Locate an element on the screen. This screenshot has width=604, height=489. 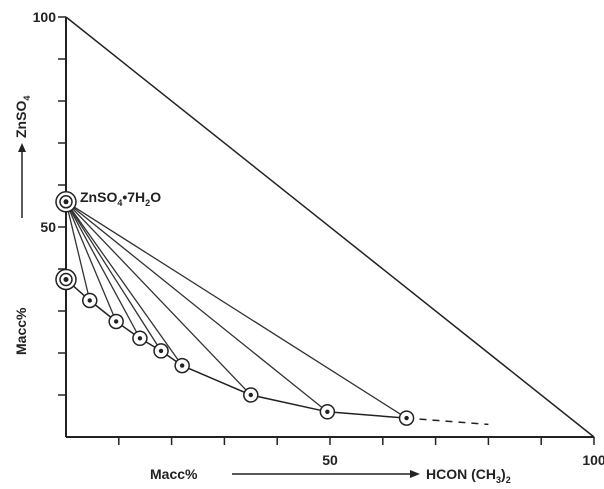
solid-phase-point-dot is located at coordinates (66, 202).